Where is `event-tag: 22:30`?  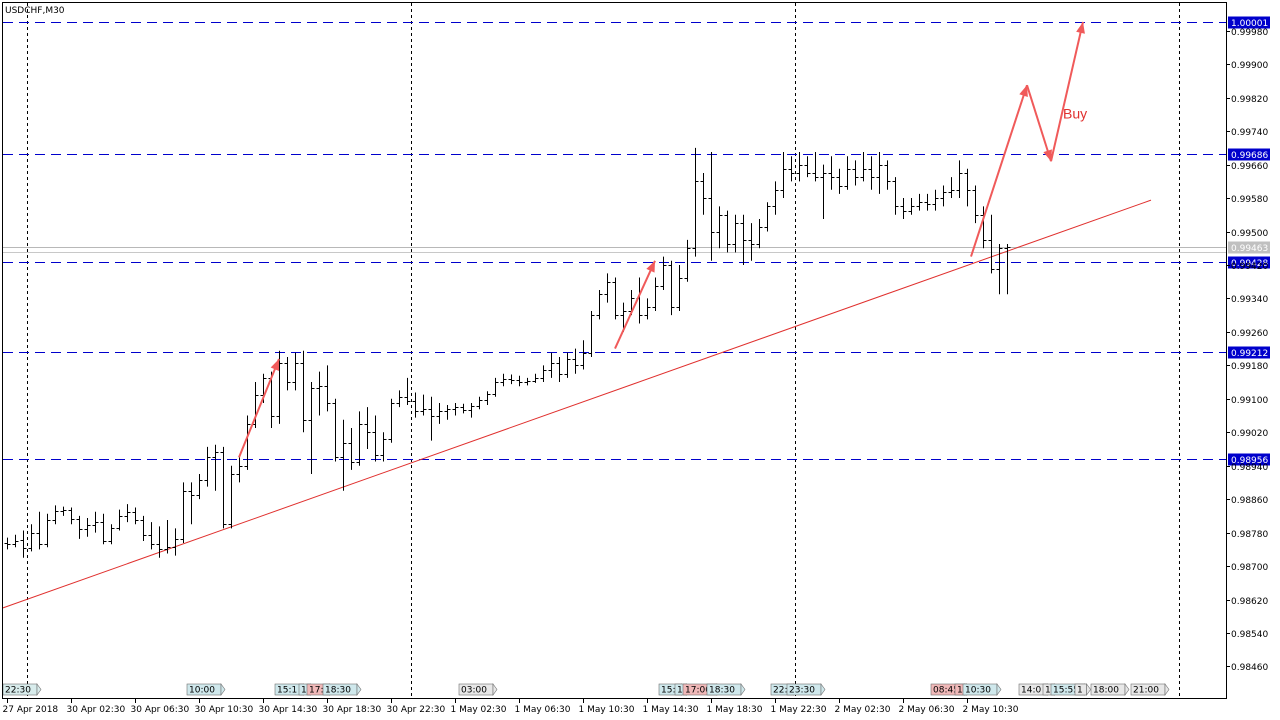 event-tag: 22:30 is located at coordinates (22, 689).